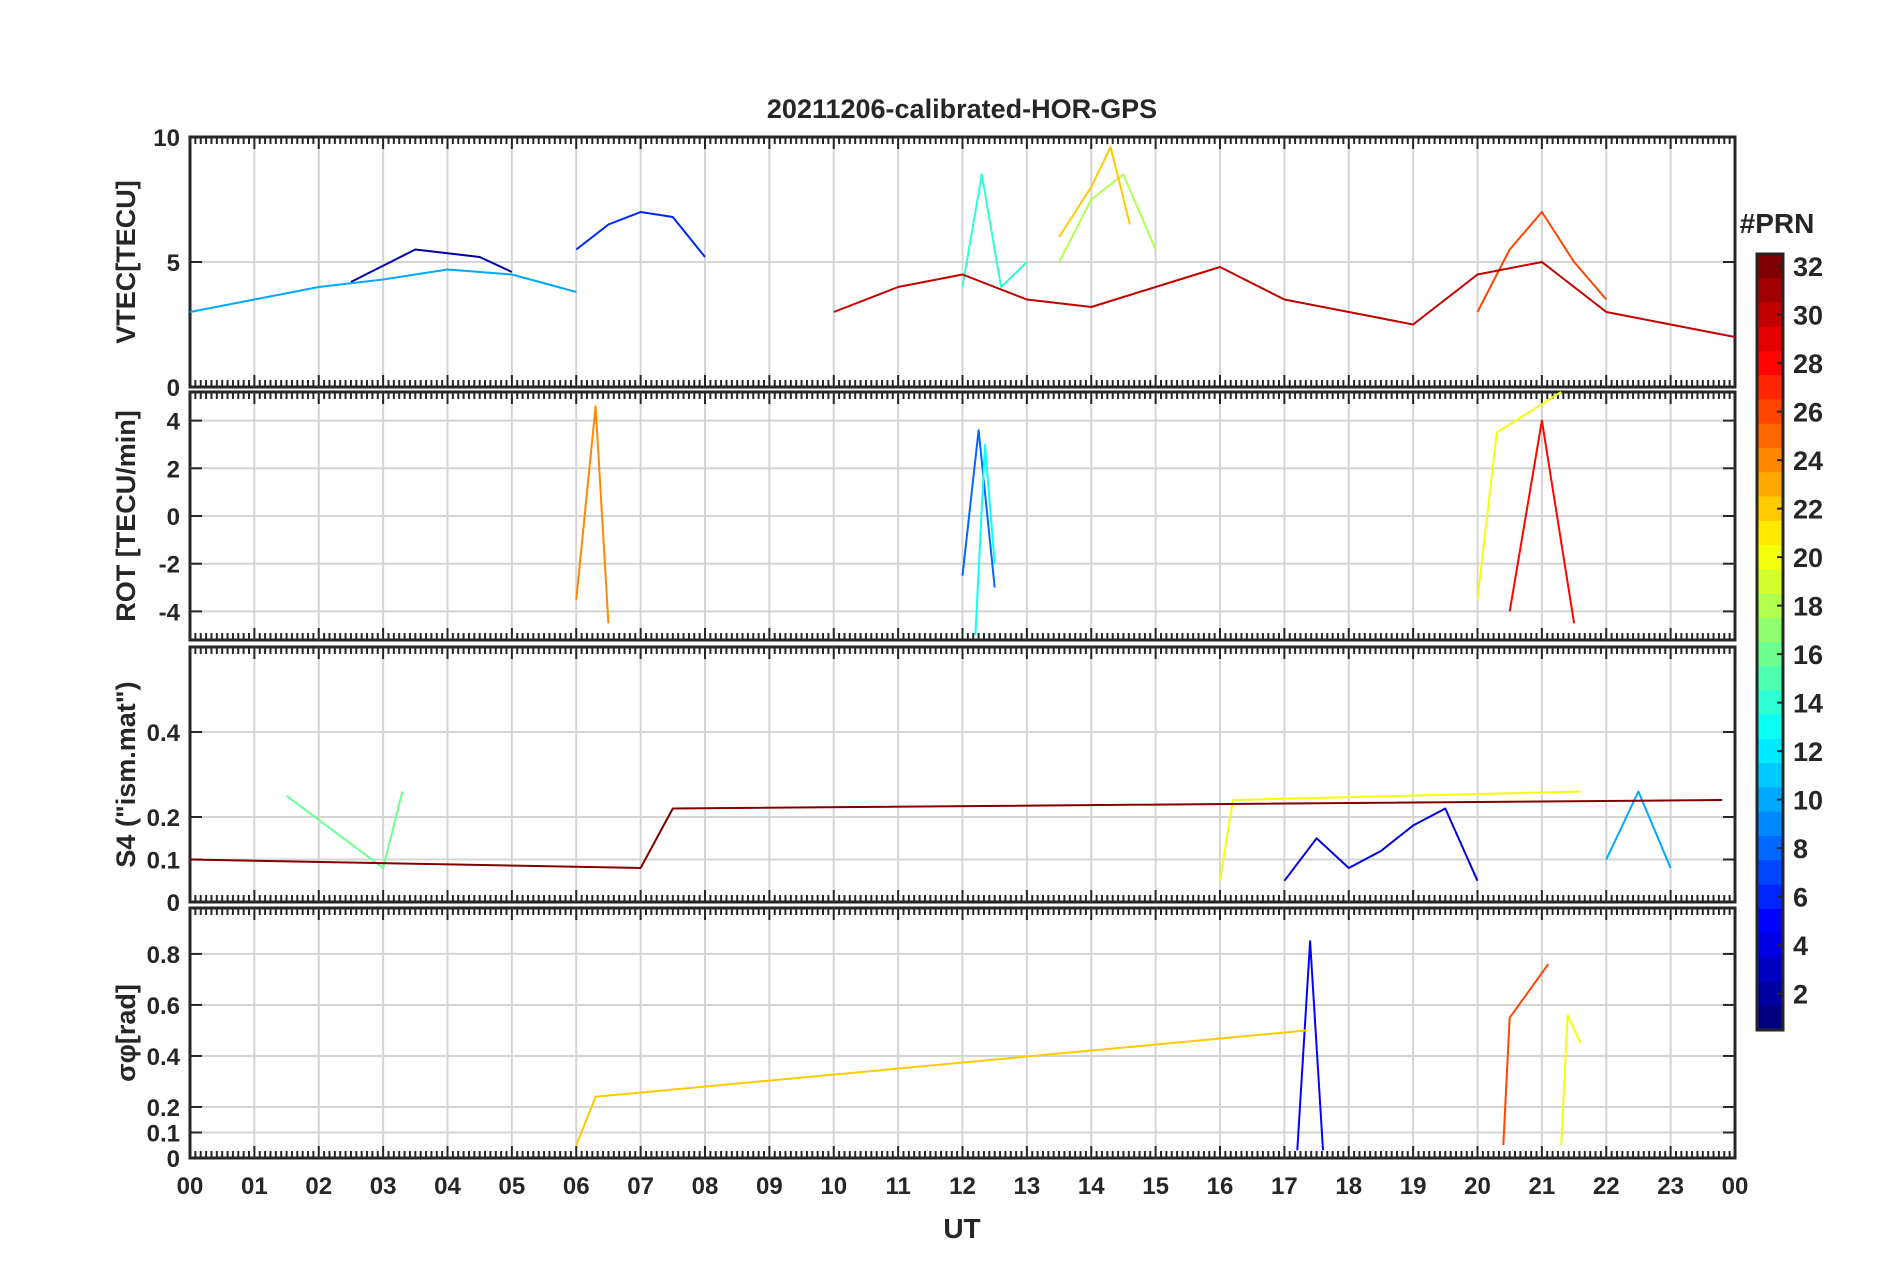 Image resolution: width=1902 pixels, height=1272 pixels. Describe the element at coordinates (512, 1186) in the screenshot. I see `x-tick-label: 05` at that location.